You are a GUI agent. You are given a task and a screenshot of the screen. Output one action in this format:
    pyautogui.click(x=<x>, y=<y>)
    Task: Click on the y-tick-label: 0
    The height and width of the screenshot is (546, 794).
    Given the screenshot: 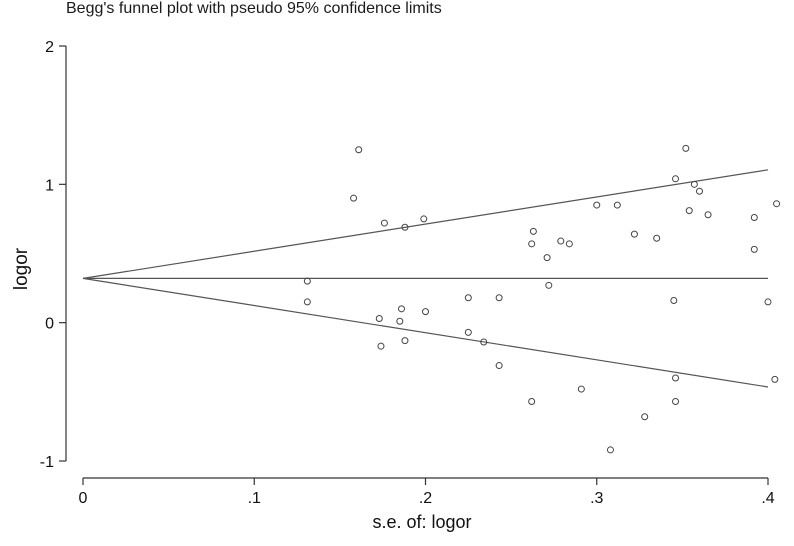 What is the action you would take?
    pyautogui.click(x=49, y=324)
    